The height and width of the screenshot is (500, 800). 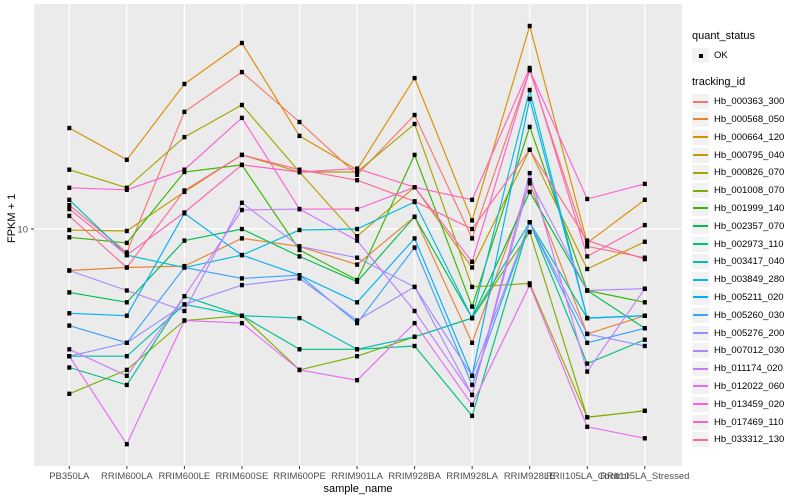 What do you see at coordinates (746, 137) in the screenshot?
I see `legend-item-Hb_000664_120: Hb_000664_120` at bounding box center [746, 137].